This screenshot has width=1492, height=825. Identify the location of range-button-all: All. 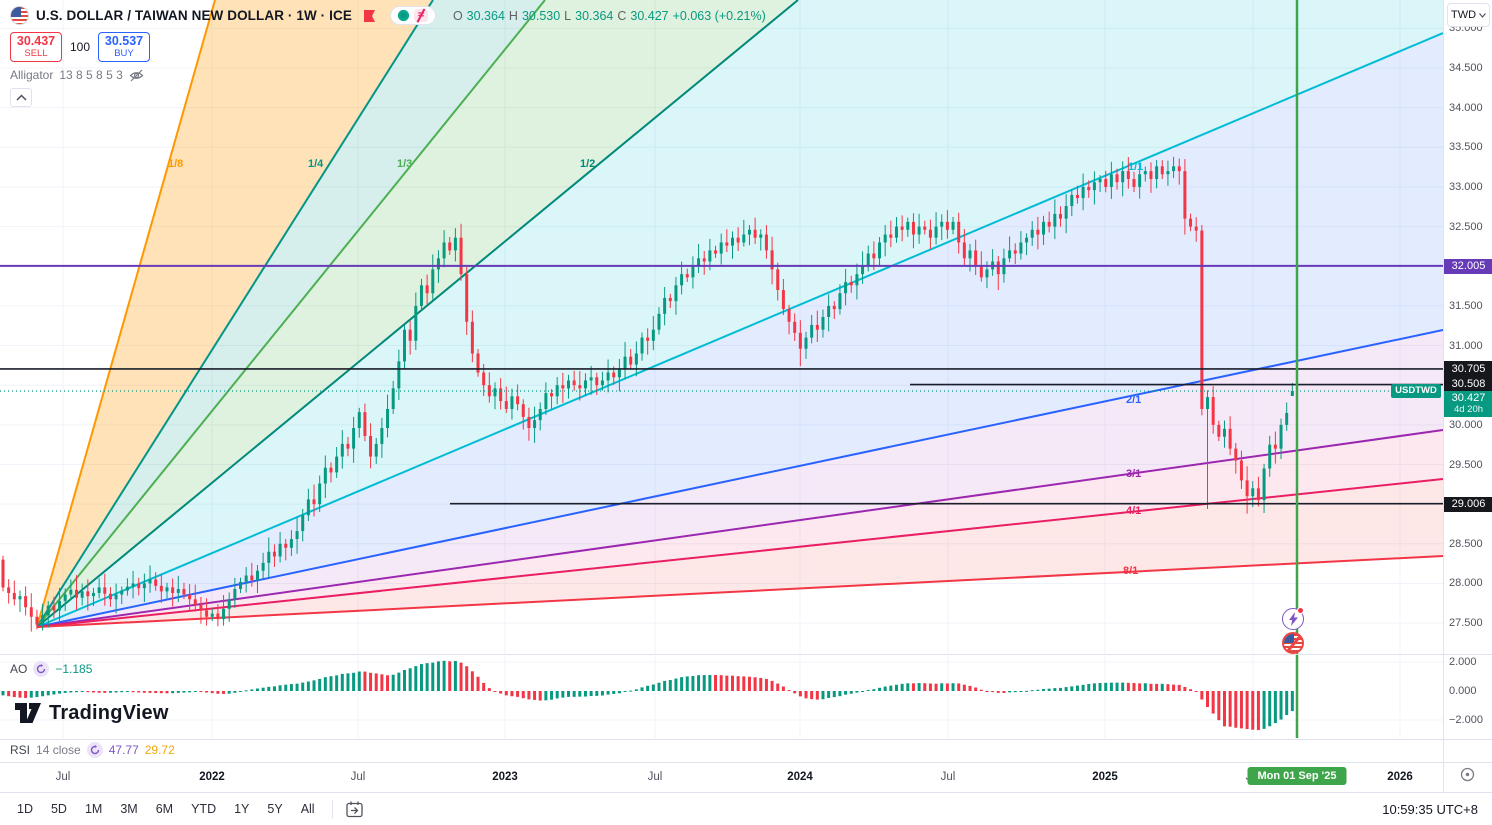
(307, 809).